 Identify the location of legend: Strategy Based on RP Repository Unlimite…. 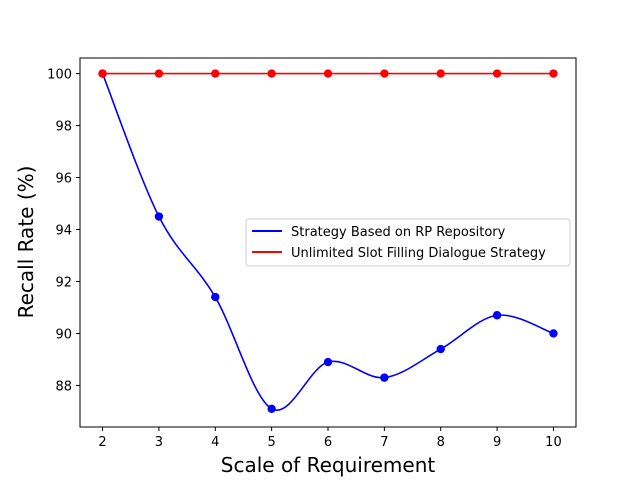
(408, 242).